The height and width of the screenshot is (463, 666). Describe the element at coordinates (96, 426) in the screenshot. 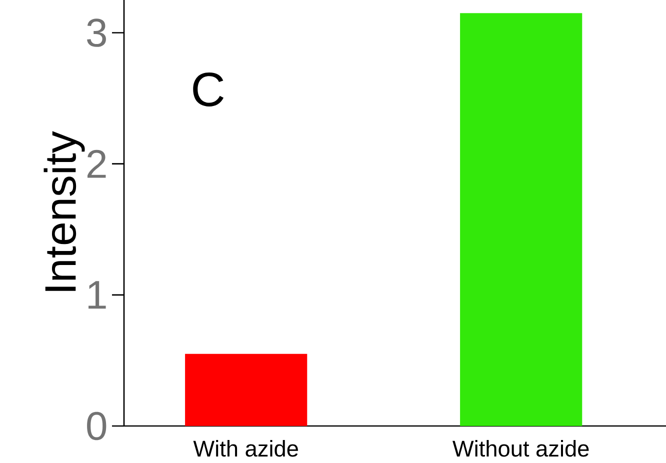

I see `y-tick-label: 0` at that location.